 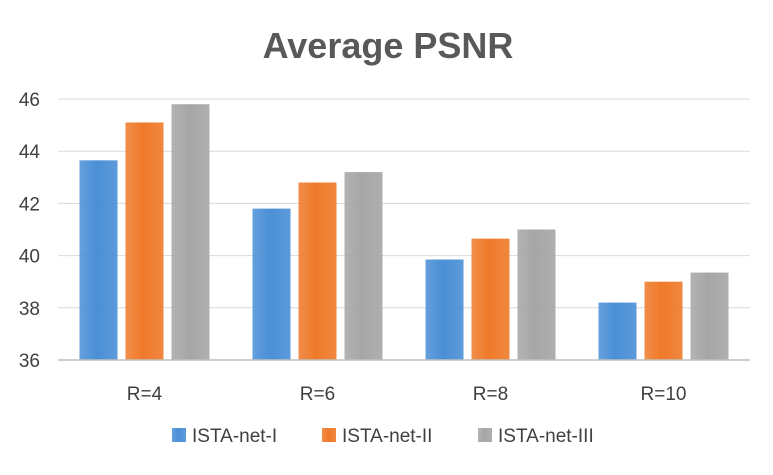 What do you see at coordinates (179, 435) in the screenshot?
I see `legend-swatch-ista-net-i` at bounding box center [179, 435].